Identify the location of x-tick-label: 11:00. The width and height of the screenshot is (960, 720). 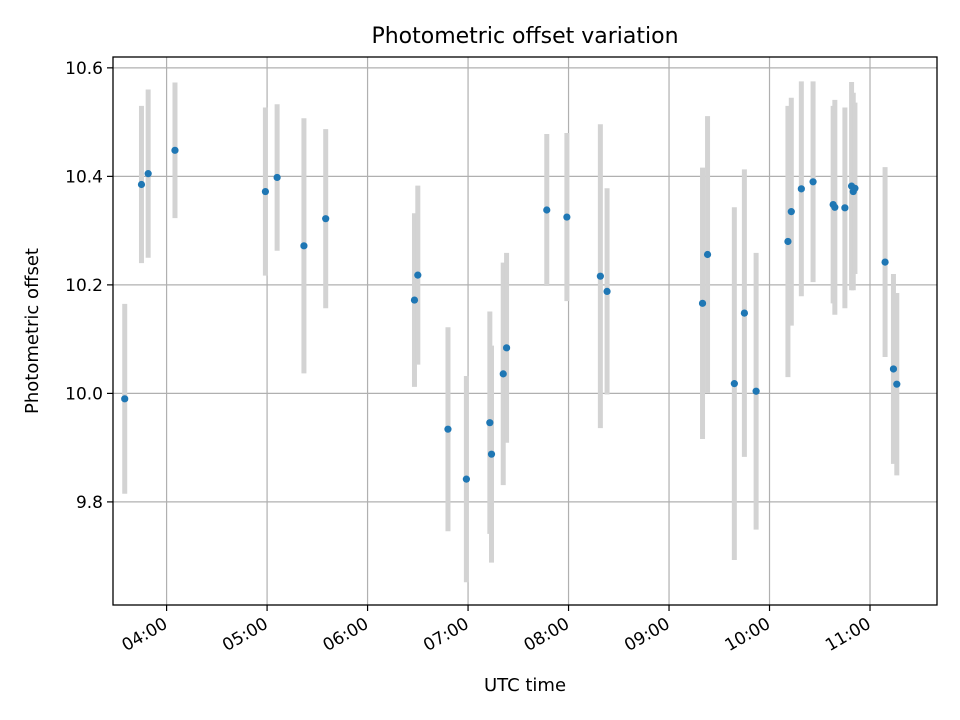
(848, 635).